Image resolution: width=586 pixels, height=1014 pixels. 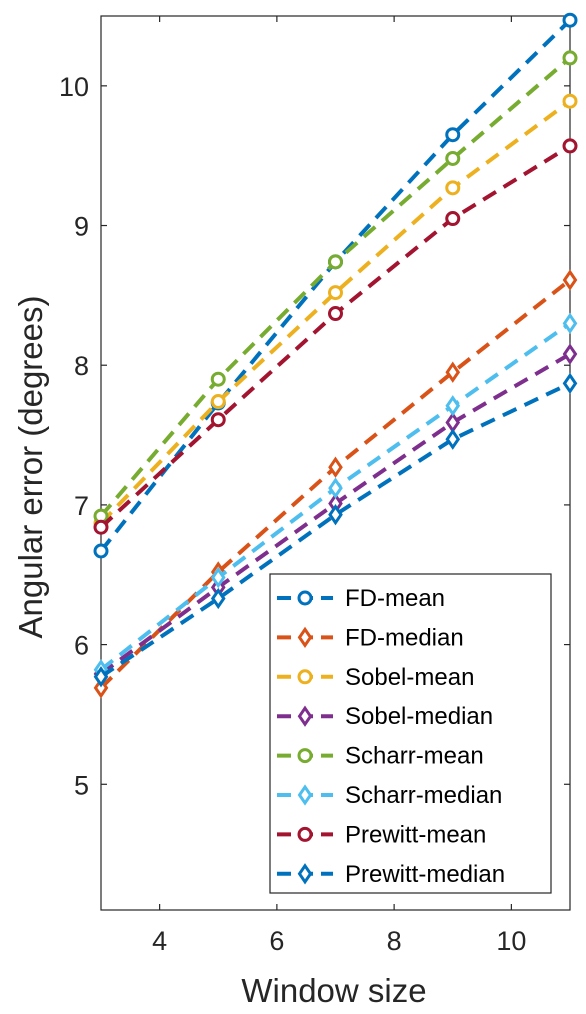 What do you see at coordinates (30, 467) in the screenshot?
I see `y-axis-label: Angular error (degrees)` at bounding box center [30, 467].